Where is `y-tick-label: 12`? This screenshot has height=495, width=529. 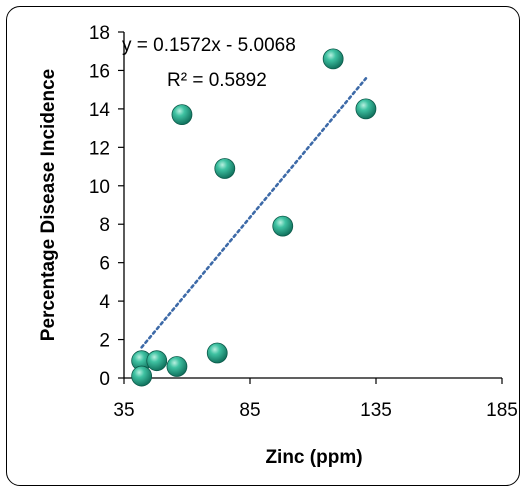
y-tick-label: 12 is located at coordinates (99, 148).